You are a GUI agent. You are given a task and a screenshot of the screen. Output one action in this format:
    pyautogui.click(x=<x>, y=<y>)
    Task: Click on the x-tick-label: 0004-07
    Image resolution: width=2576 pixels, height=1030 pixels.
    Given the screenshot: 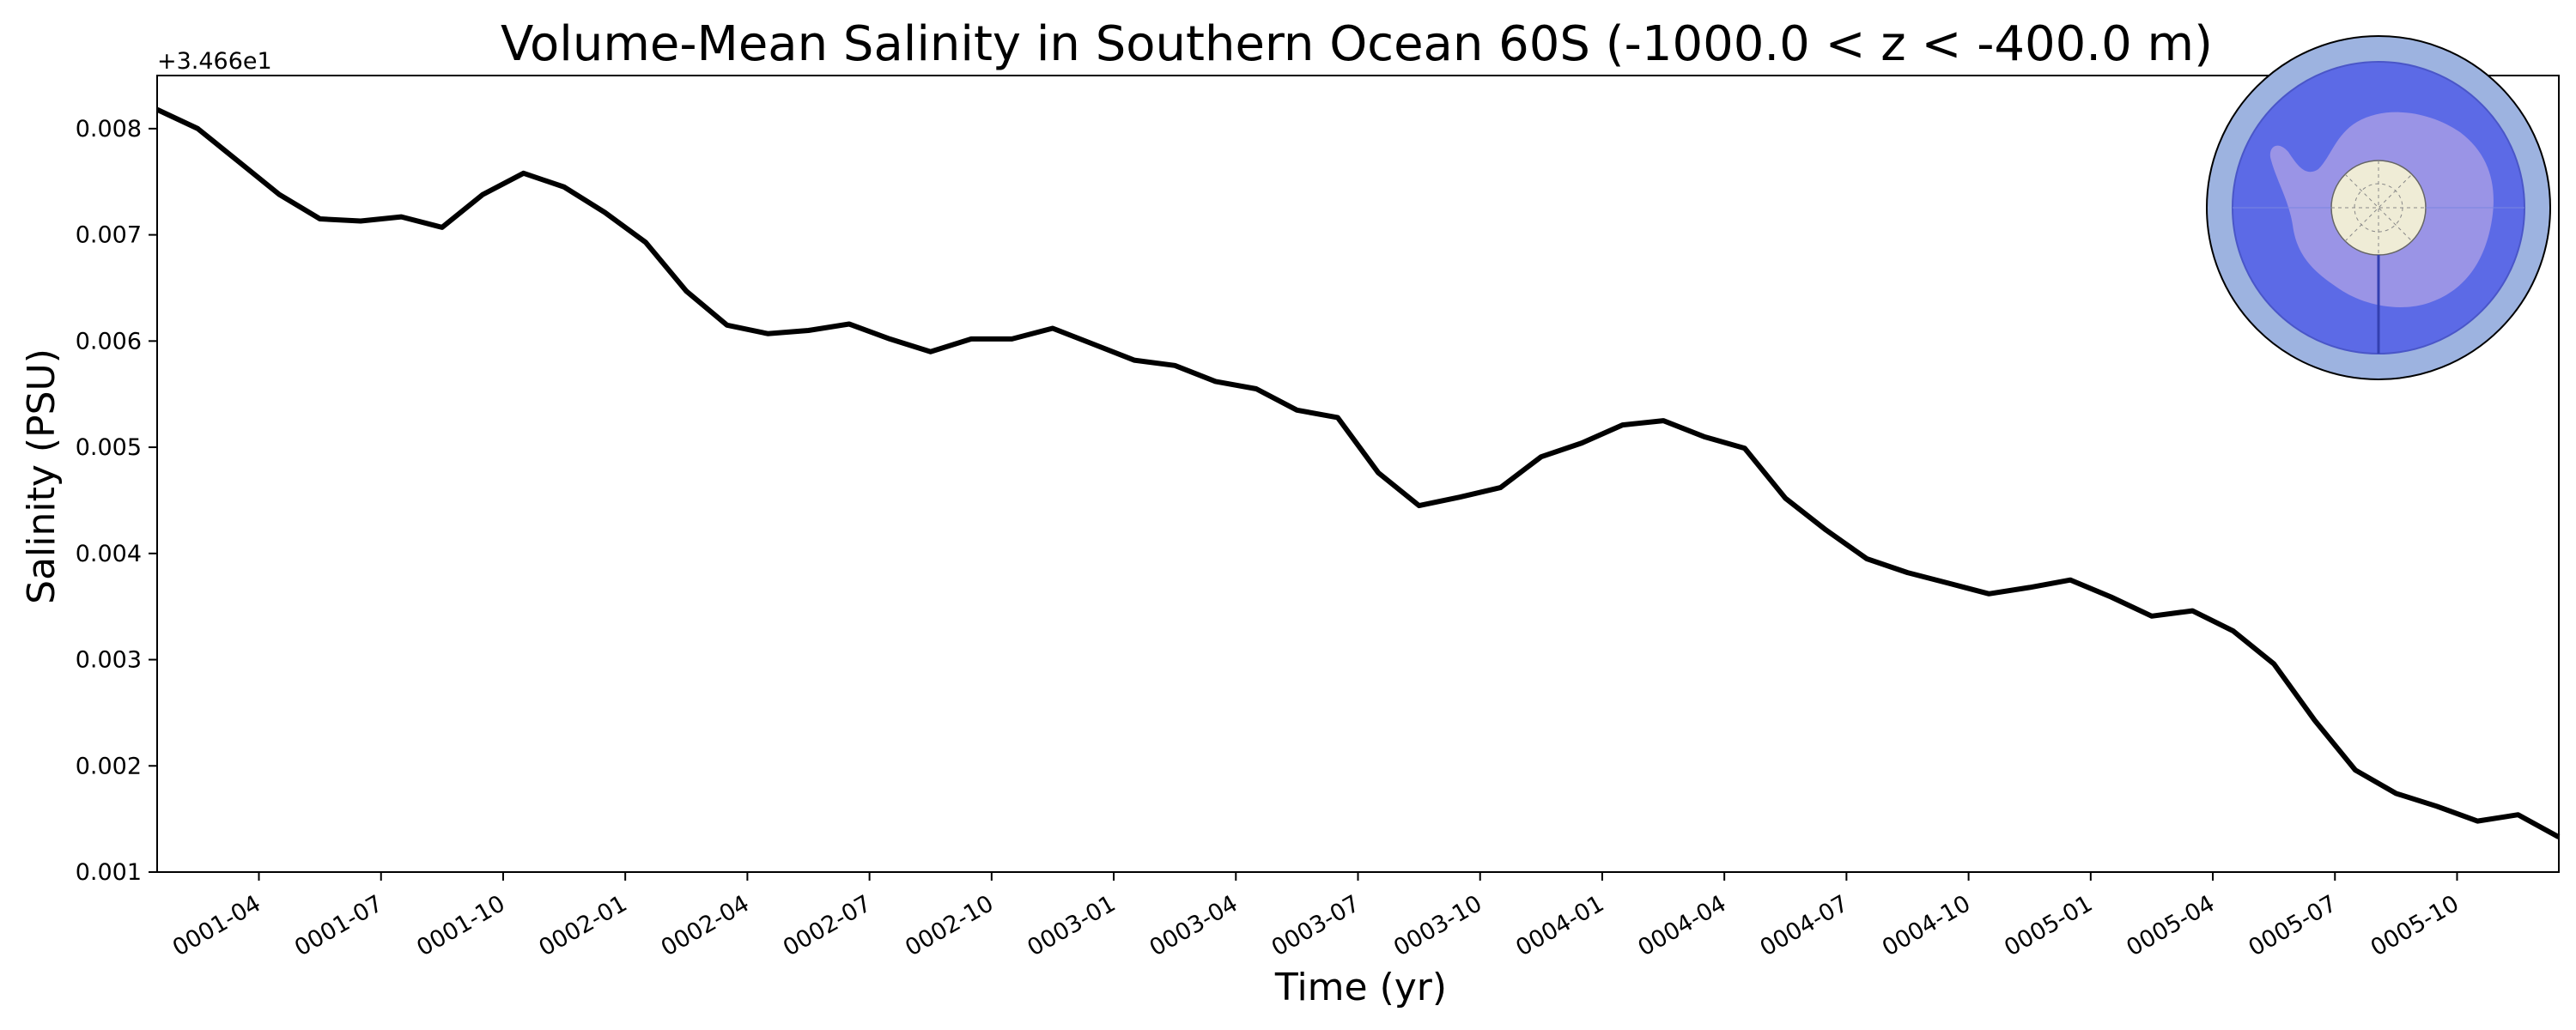 What is the action you would take?
    pyautogui.click(x=1805, y=925)
    